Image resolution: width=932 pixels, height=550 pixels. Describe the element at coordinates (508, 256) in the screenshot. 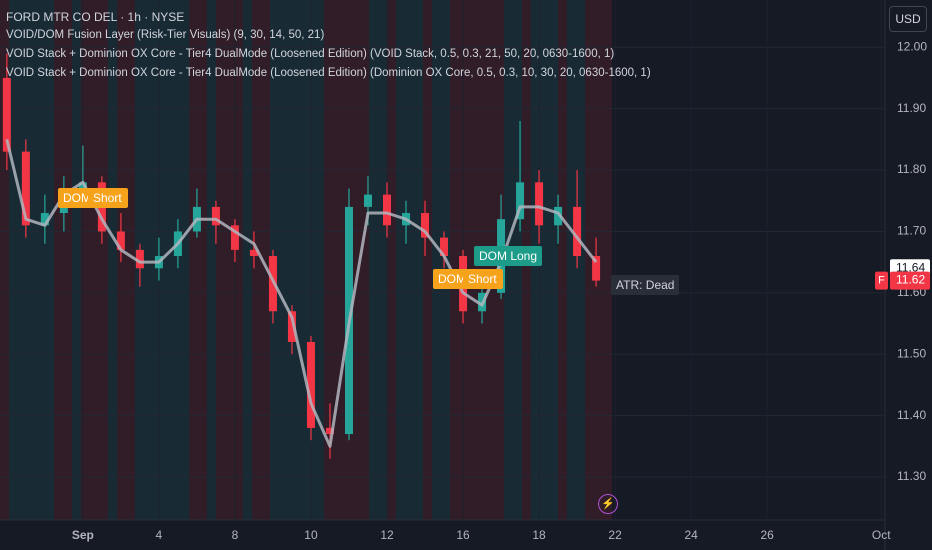

I see `signal-label: DOM Long` at that location.